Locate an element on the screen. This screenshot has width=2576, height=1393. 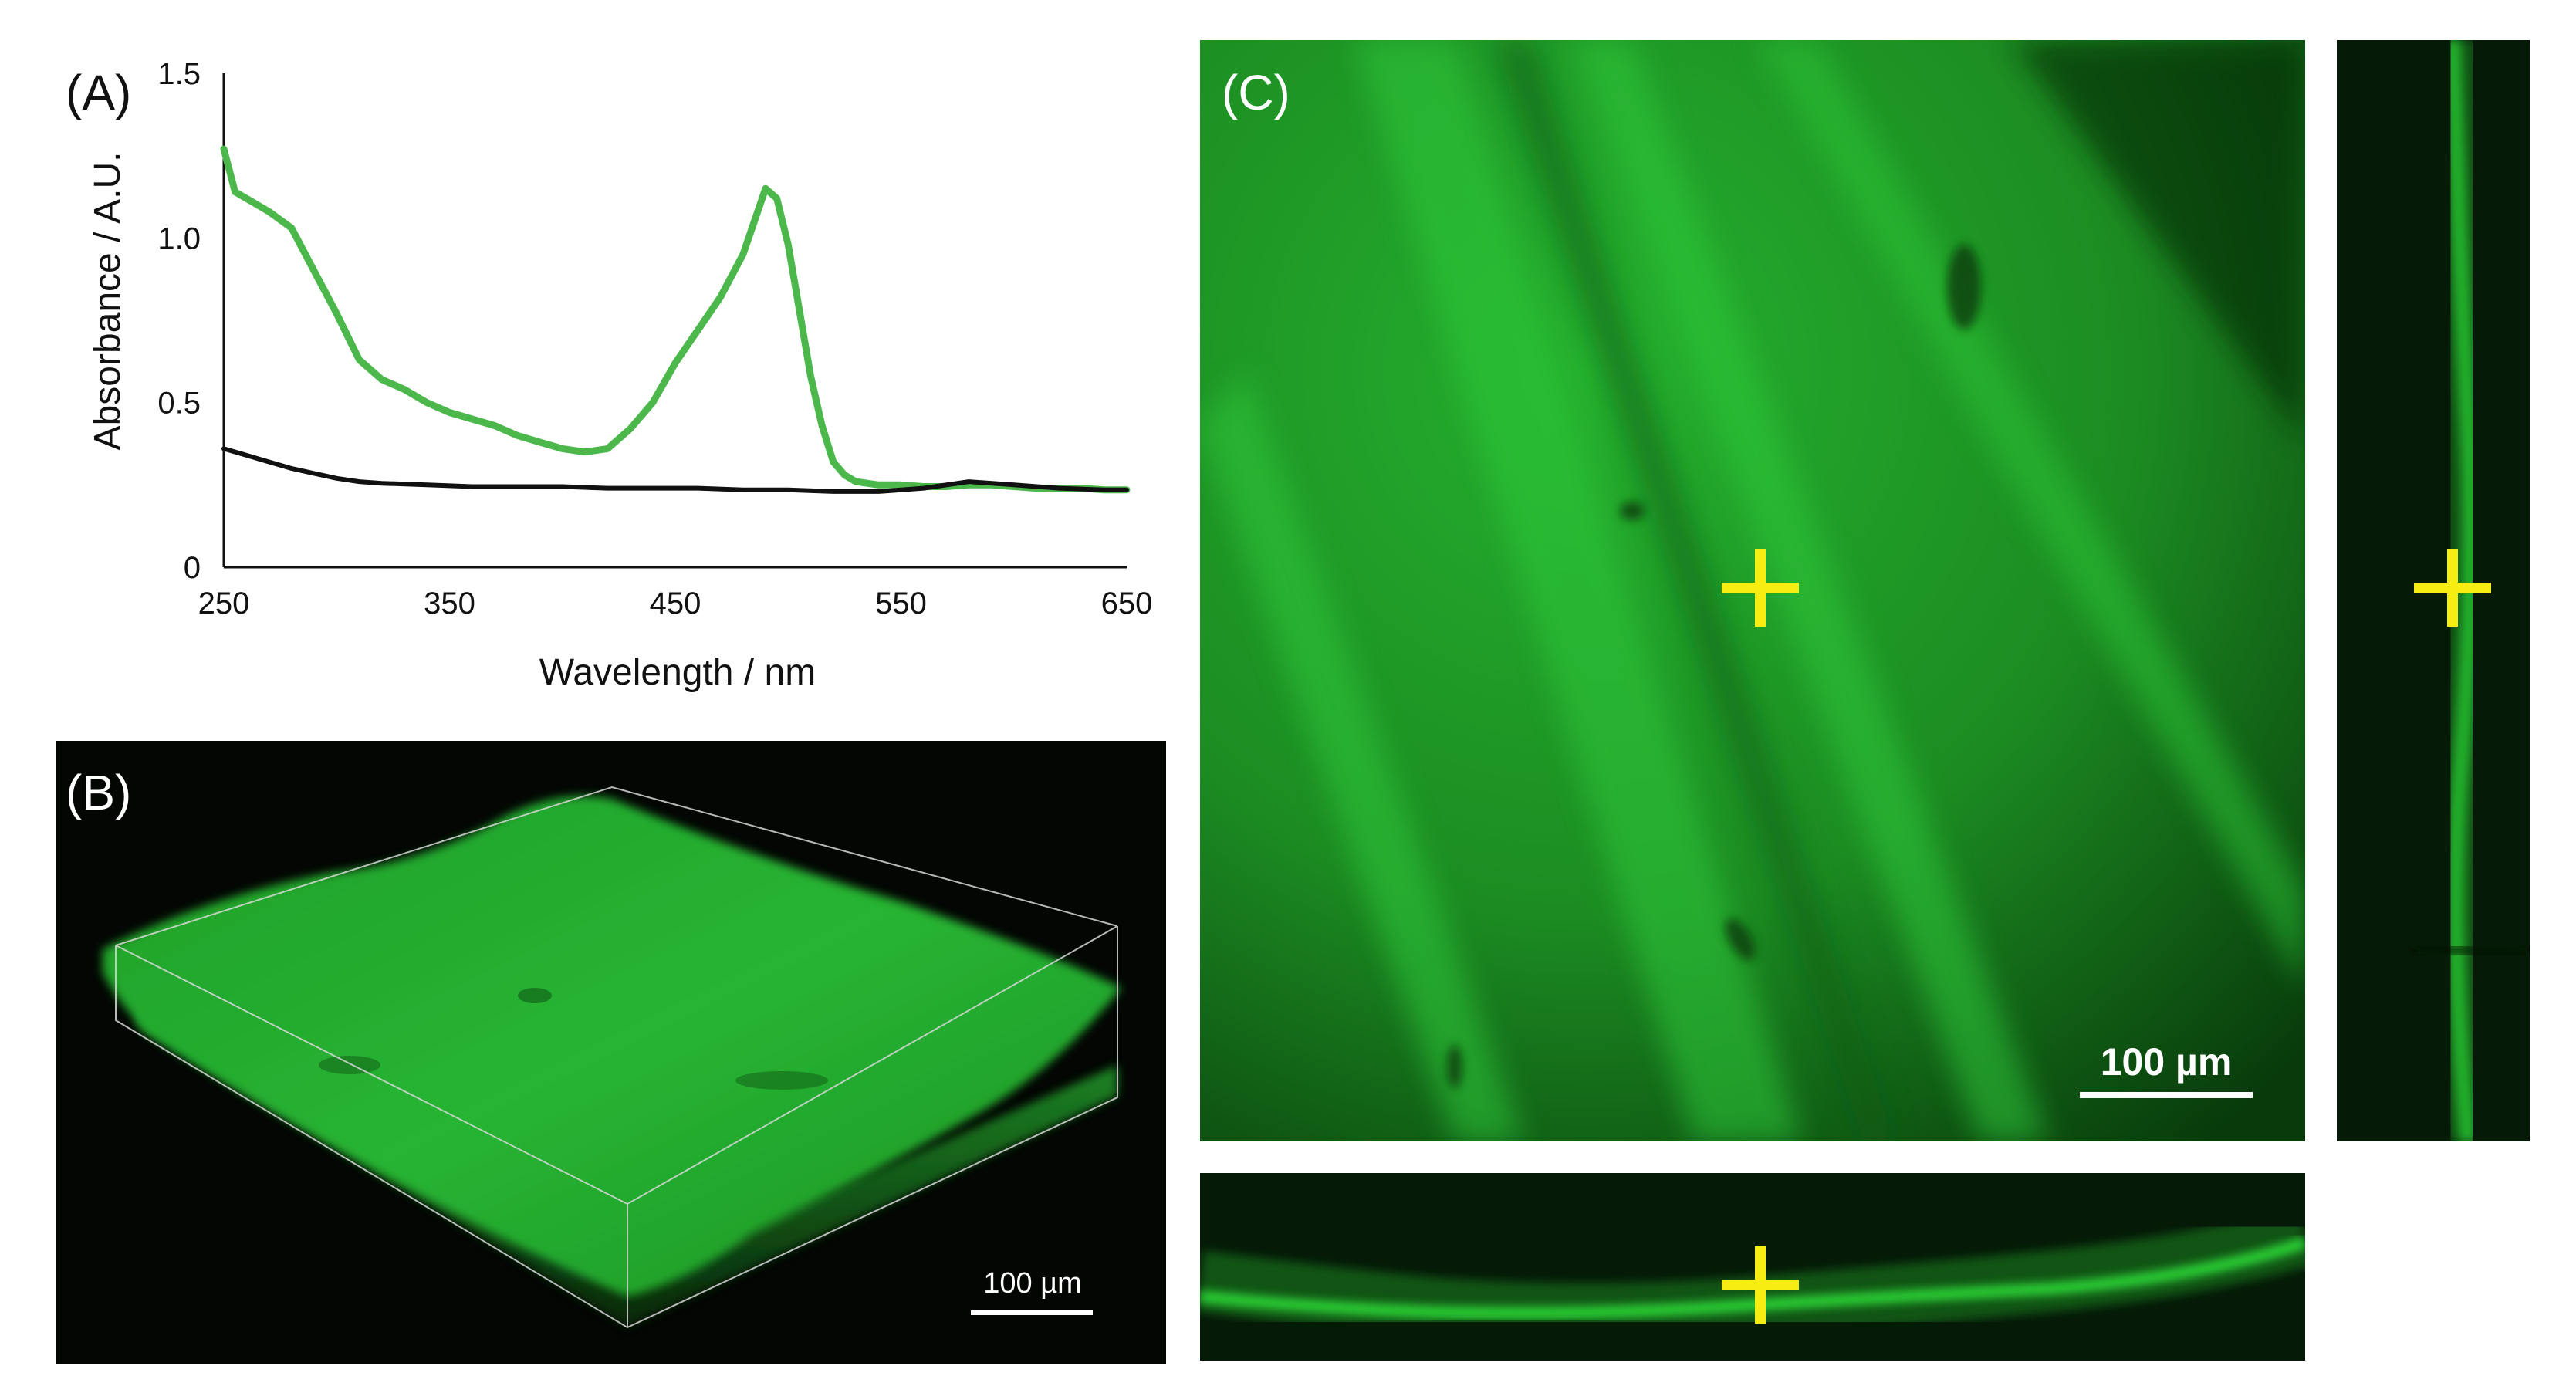
panel-c-yz-crosshair is located at coordinates (2452, 588).